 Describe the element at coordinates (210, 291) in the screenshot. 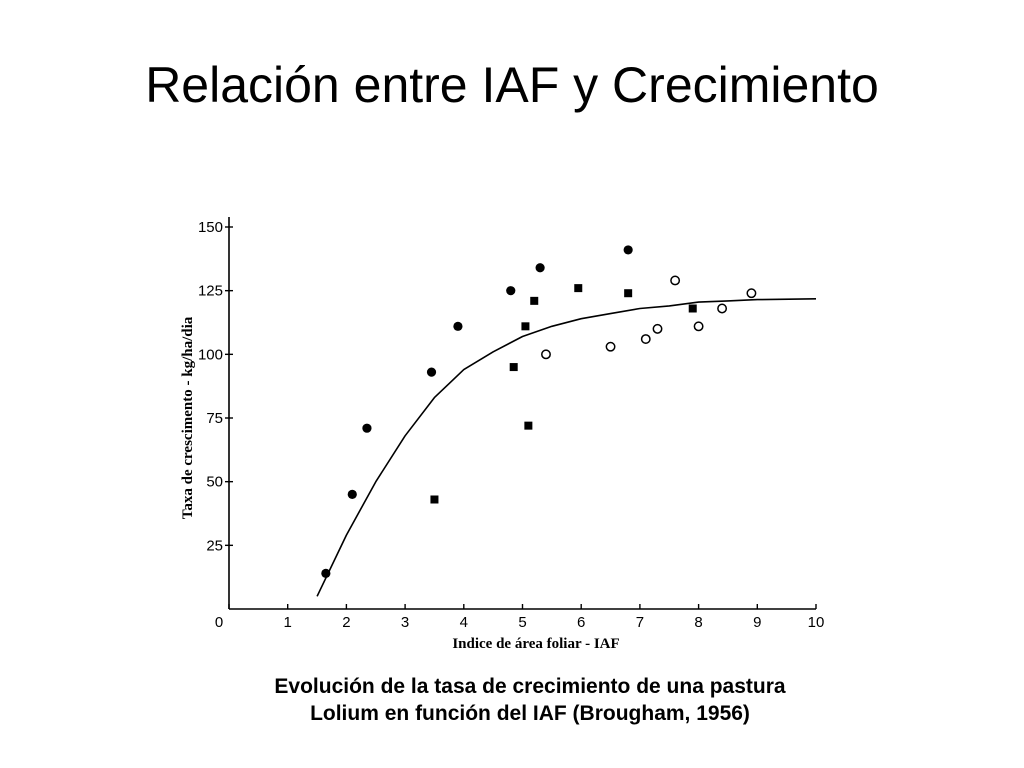

I see `y-tick-label: 125` at that location.